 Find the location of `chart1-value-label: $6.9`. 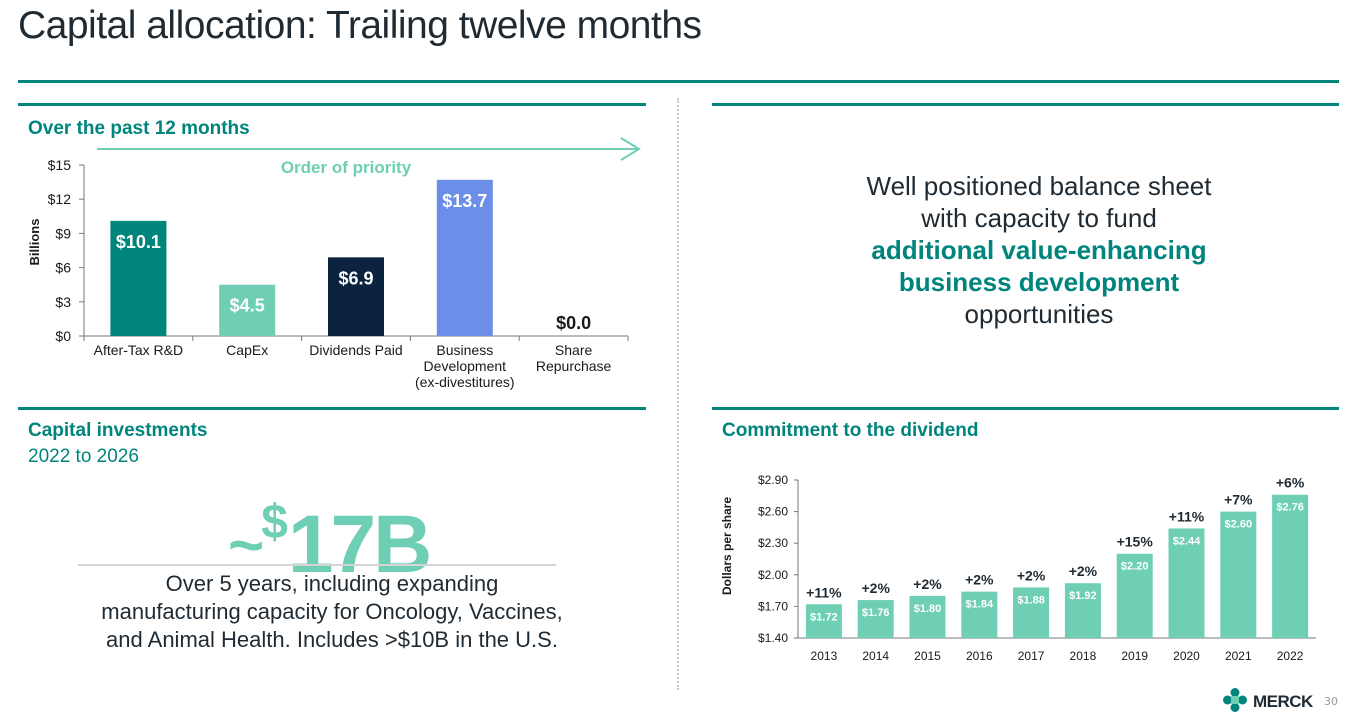

chart1-value-label: $6.9 is located at coordinates (355, 278).